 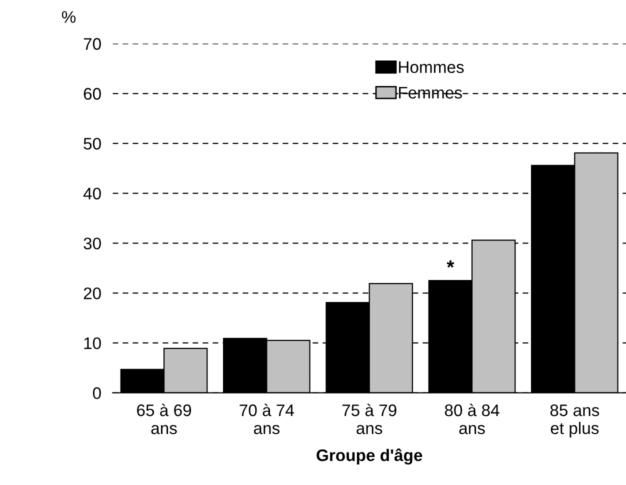 I want to click on x-axis-title: Groupe d'âge, so click(x=369, y=456).